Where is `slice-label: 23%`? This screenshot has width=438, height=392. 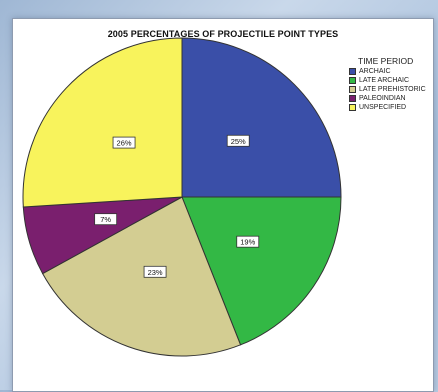 slice-label: 23% is located at coordinates (155, 271).